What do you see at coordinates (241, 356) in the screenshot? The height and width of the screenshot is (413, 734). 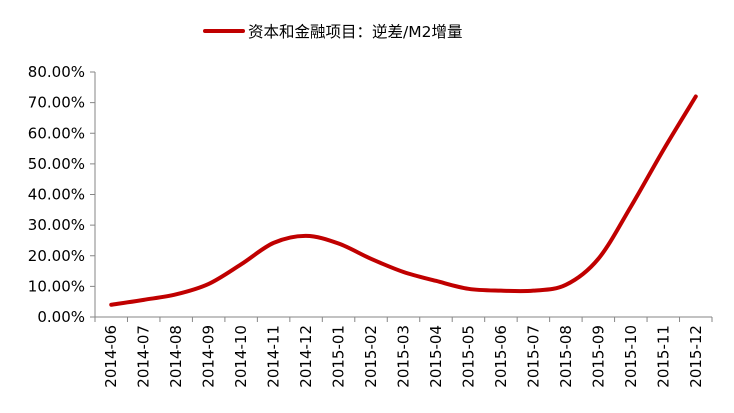 I see `x-tick-label: 2014-10` at bounding box center [241, 356].